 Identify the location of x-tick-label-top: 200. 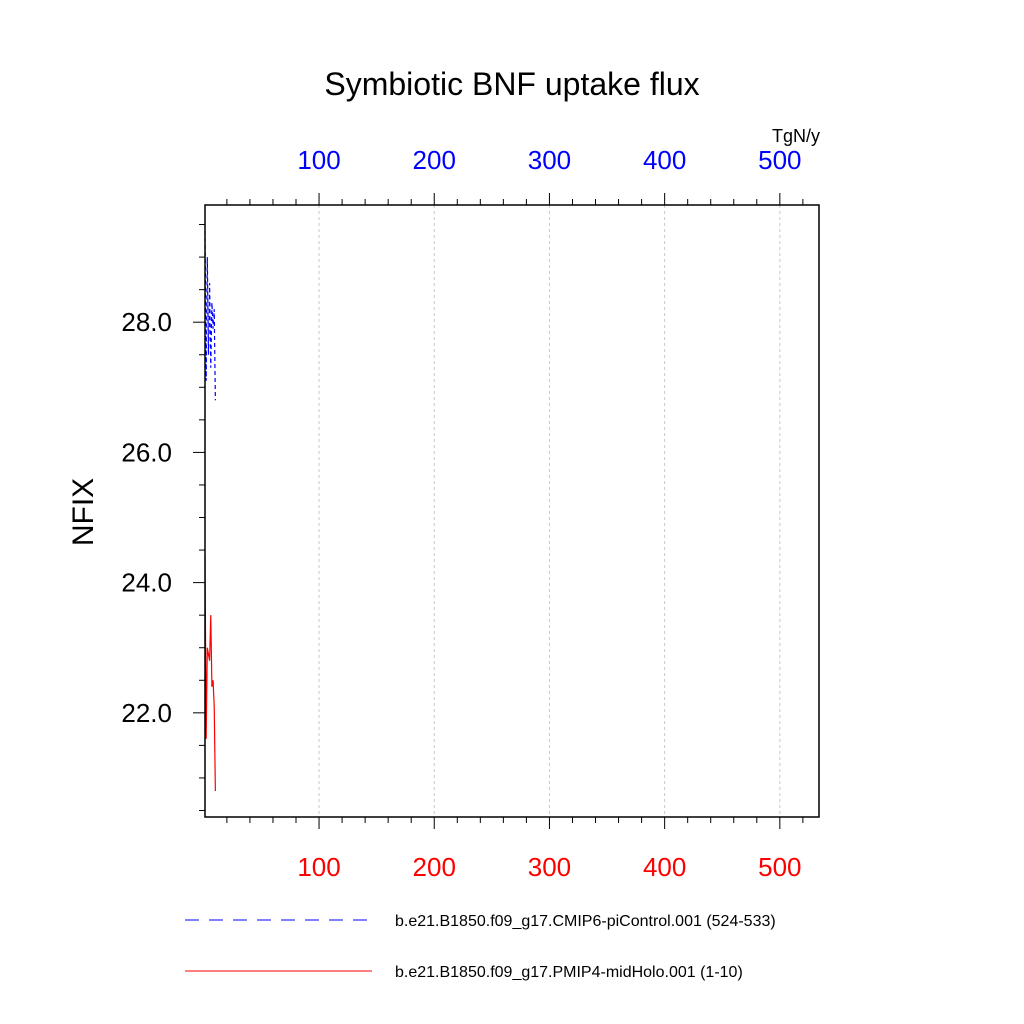
(434, 160).